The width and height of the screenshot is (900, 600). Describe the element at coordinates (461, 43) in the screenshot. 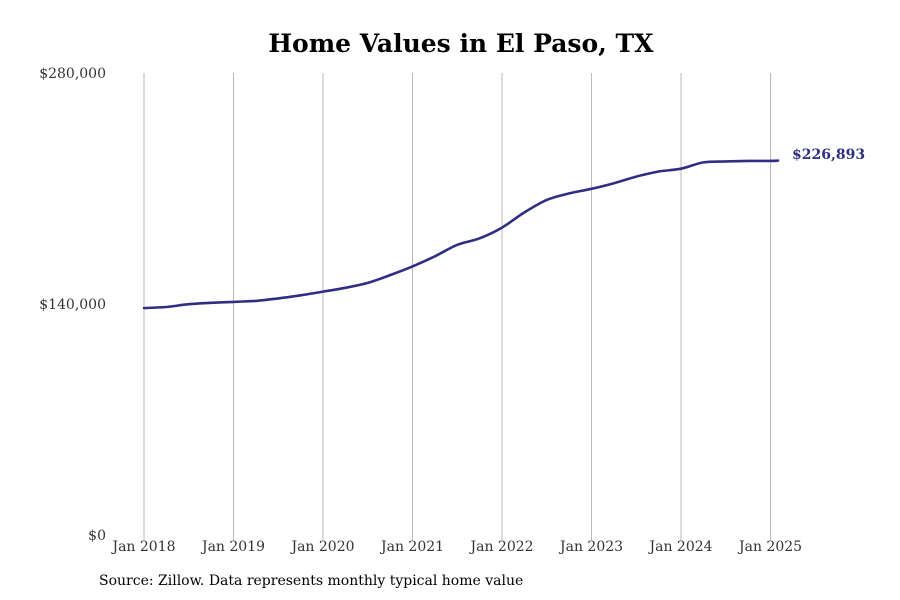

I see `chart-title: Home Values in El Paso, TX` at that location.